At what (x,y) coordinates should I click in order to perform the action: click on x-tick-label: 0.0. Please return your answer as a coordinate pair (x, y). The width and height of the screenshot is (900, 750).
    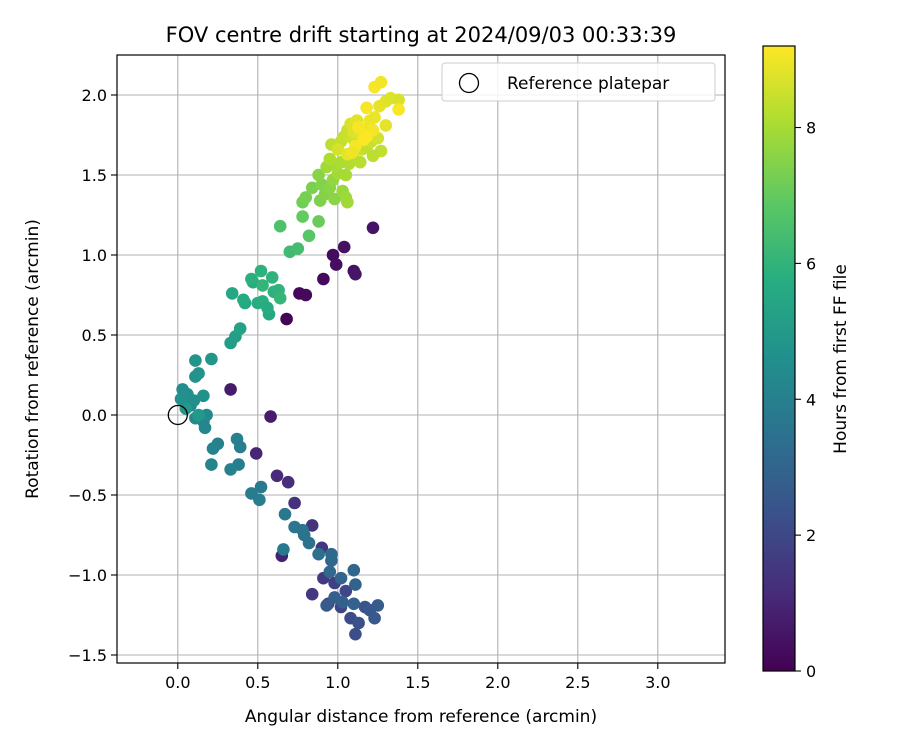
    Looking at the image, I should click on (177, 682).